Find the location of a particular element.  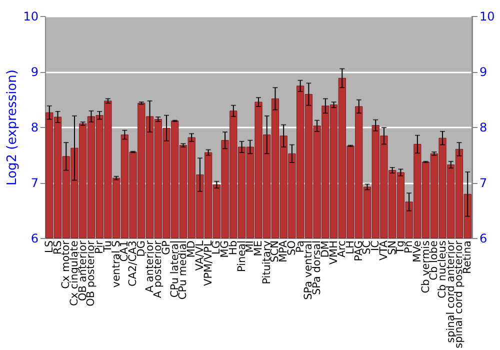

y2-tick-label: 9 is located at coordinates (484, 72).